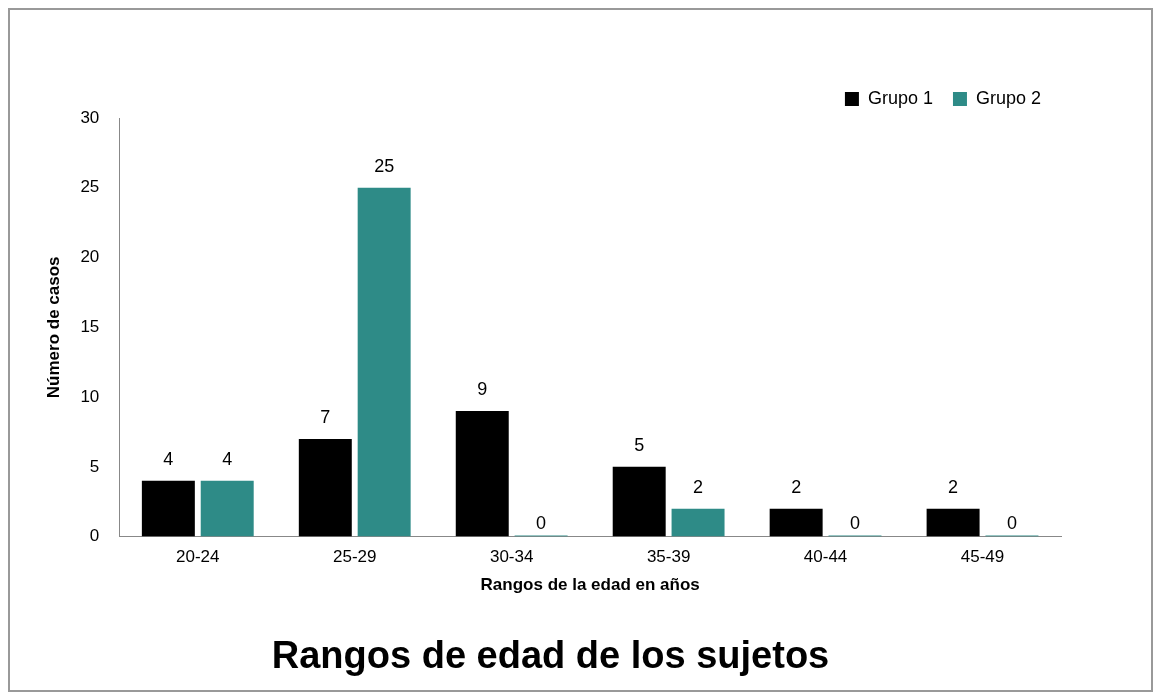 The height and width of the screenshot is (698, 1161). Describe the element at coordinates (94, 466) in the screenshot. I see `y-tick-label: 5` at that location.